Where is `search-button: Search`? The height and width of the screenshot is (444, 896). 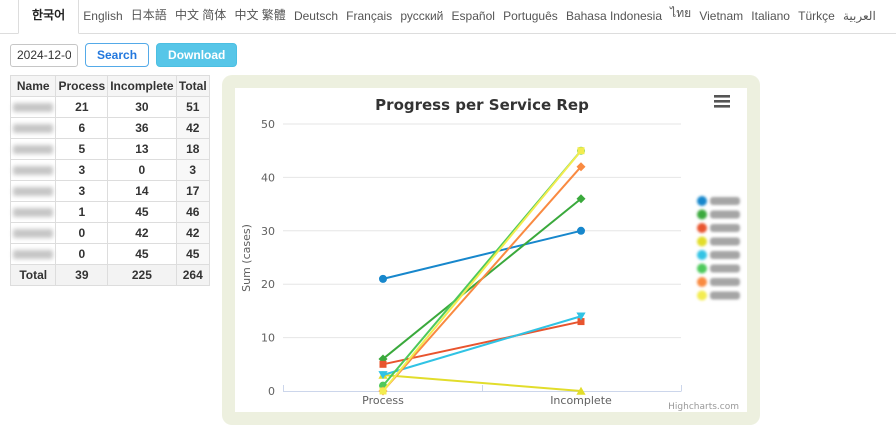
search-button: Search is located at coordinates (117, 55).